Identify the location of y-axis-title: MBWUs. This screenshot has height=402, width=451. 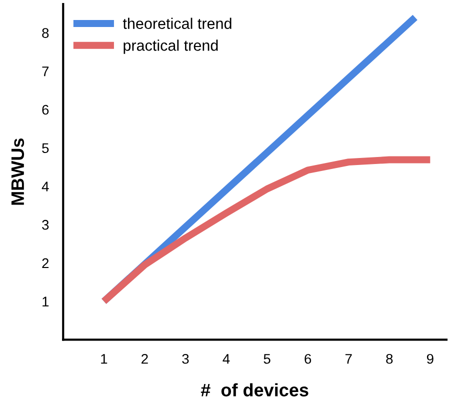
(17, 171).